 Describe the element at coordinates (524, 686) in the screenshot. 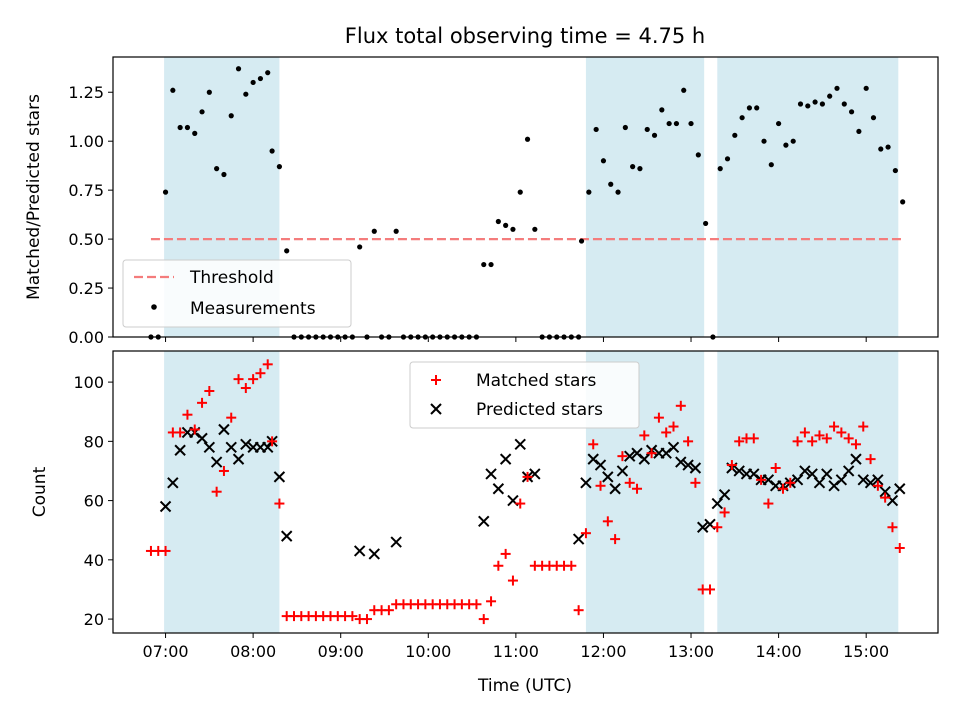

I see `bottom-x-axis-label: Time (UTC)` at that location.